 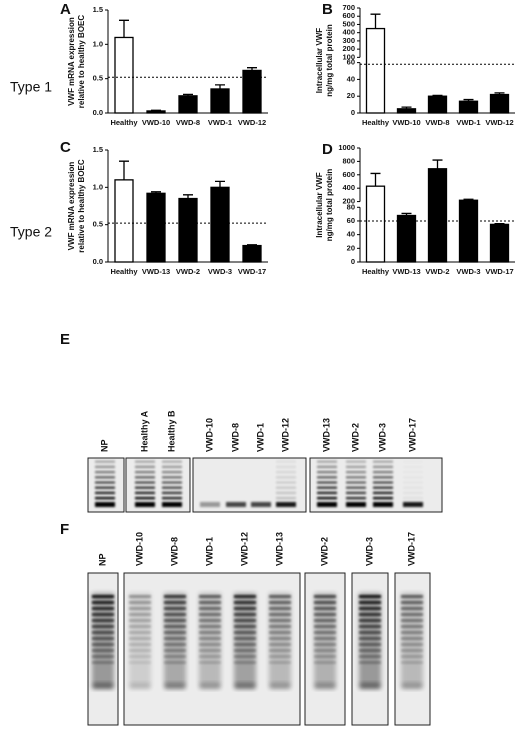 I want to click on y-tick-label: 100, so click(x=348, y=56).